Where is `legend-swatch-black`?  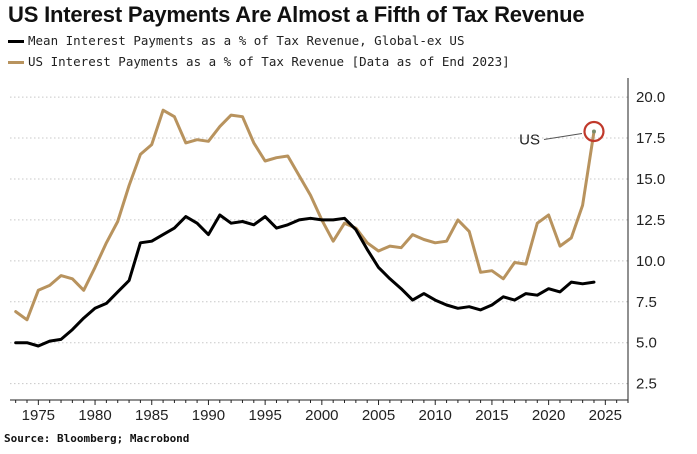 legend-swatch-black is located at coordinates (16, 41).